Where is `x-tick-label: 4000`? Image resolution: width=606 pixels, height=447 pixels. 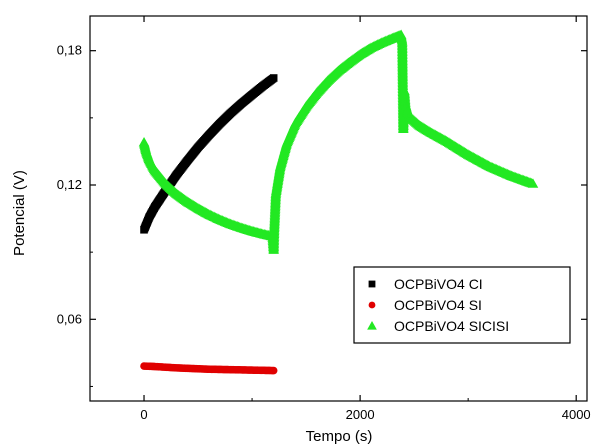
x-tick-label: 4000 is located at coordinates (576, 414).